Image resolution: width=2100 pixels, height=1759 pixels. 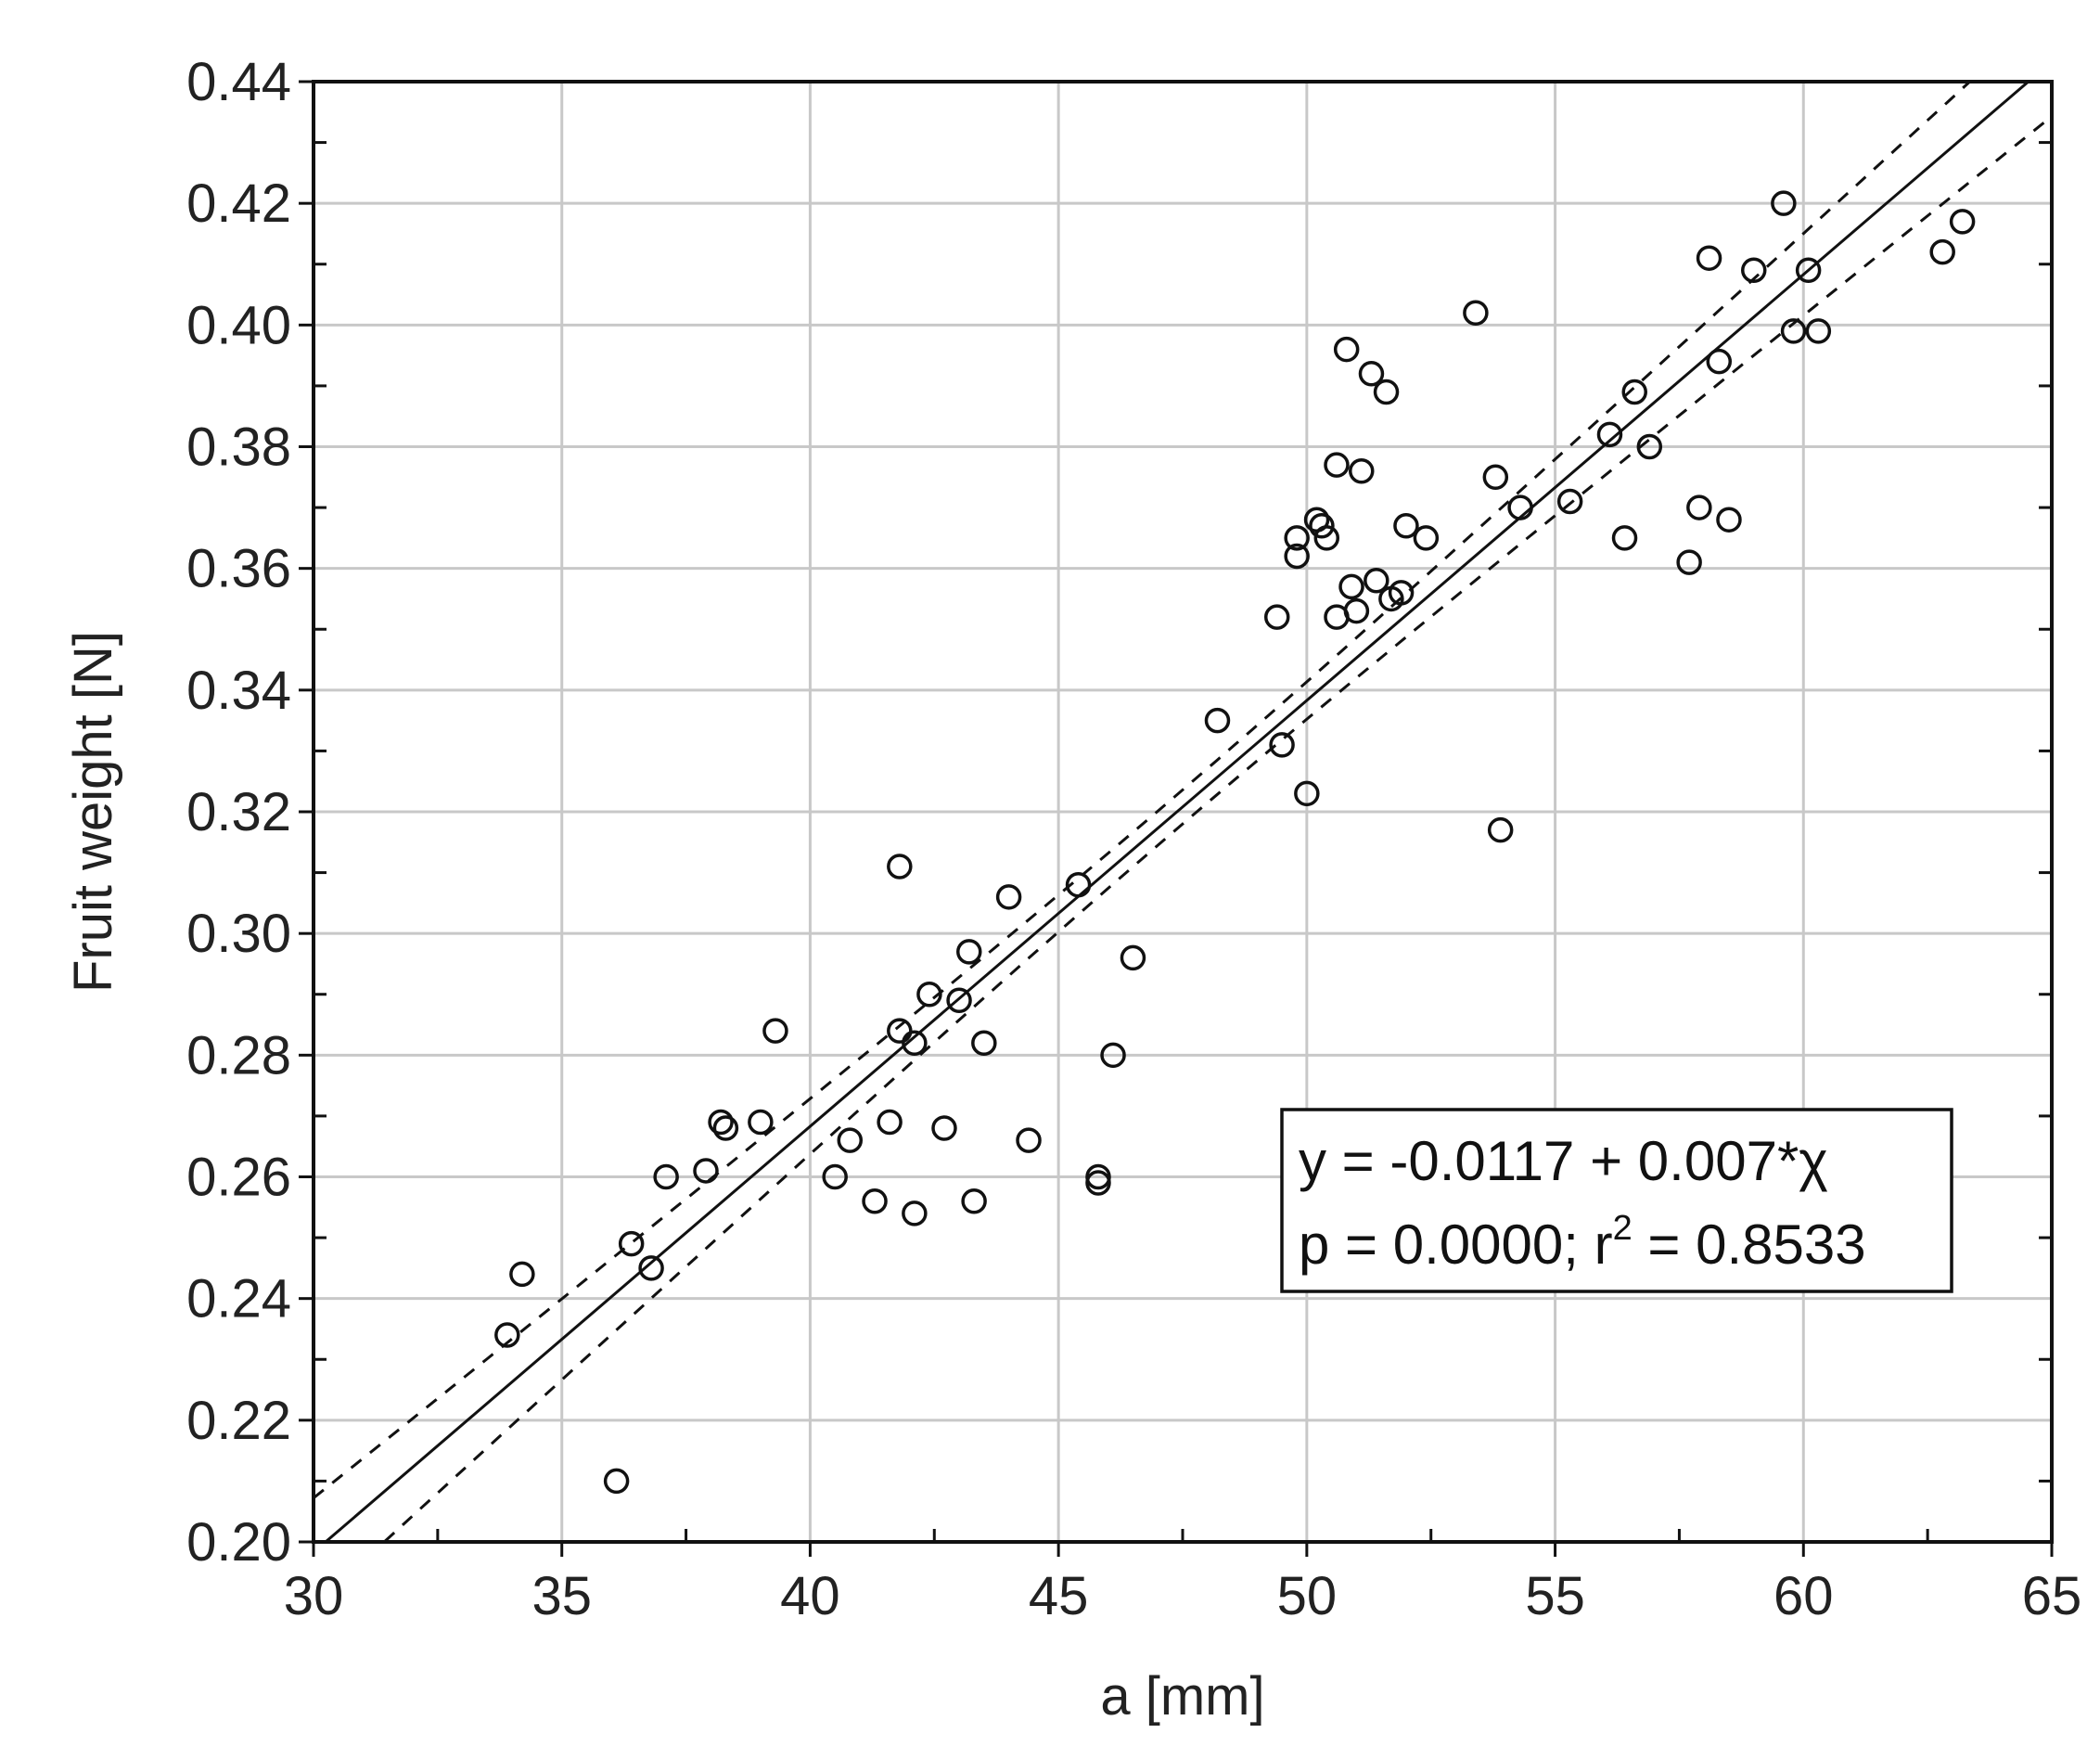 What do you see at coordinates (238, 1542) in the screenshot?
I see `y-tick-label: 0.20` at bounding box center [238, 1542].